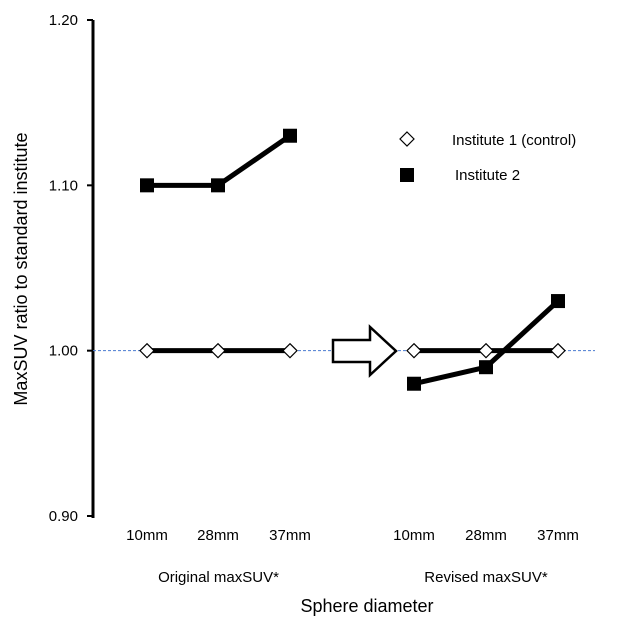 The height and width of the screenshot is (618, 628). Describe the element at coordinates (63, 20) in the screenshot. I see `y-tick-label: 1.20` at that location.